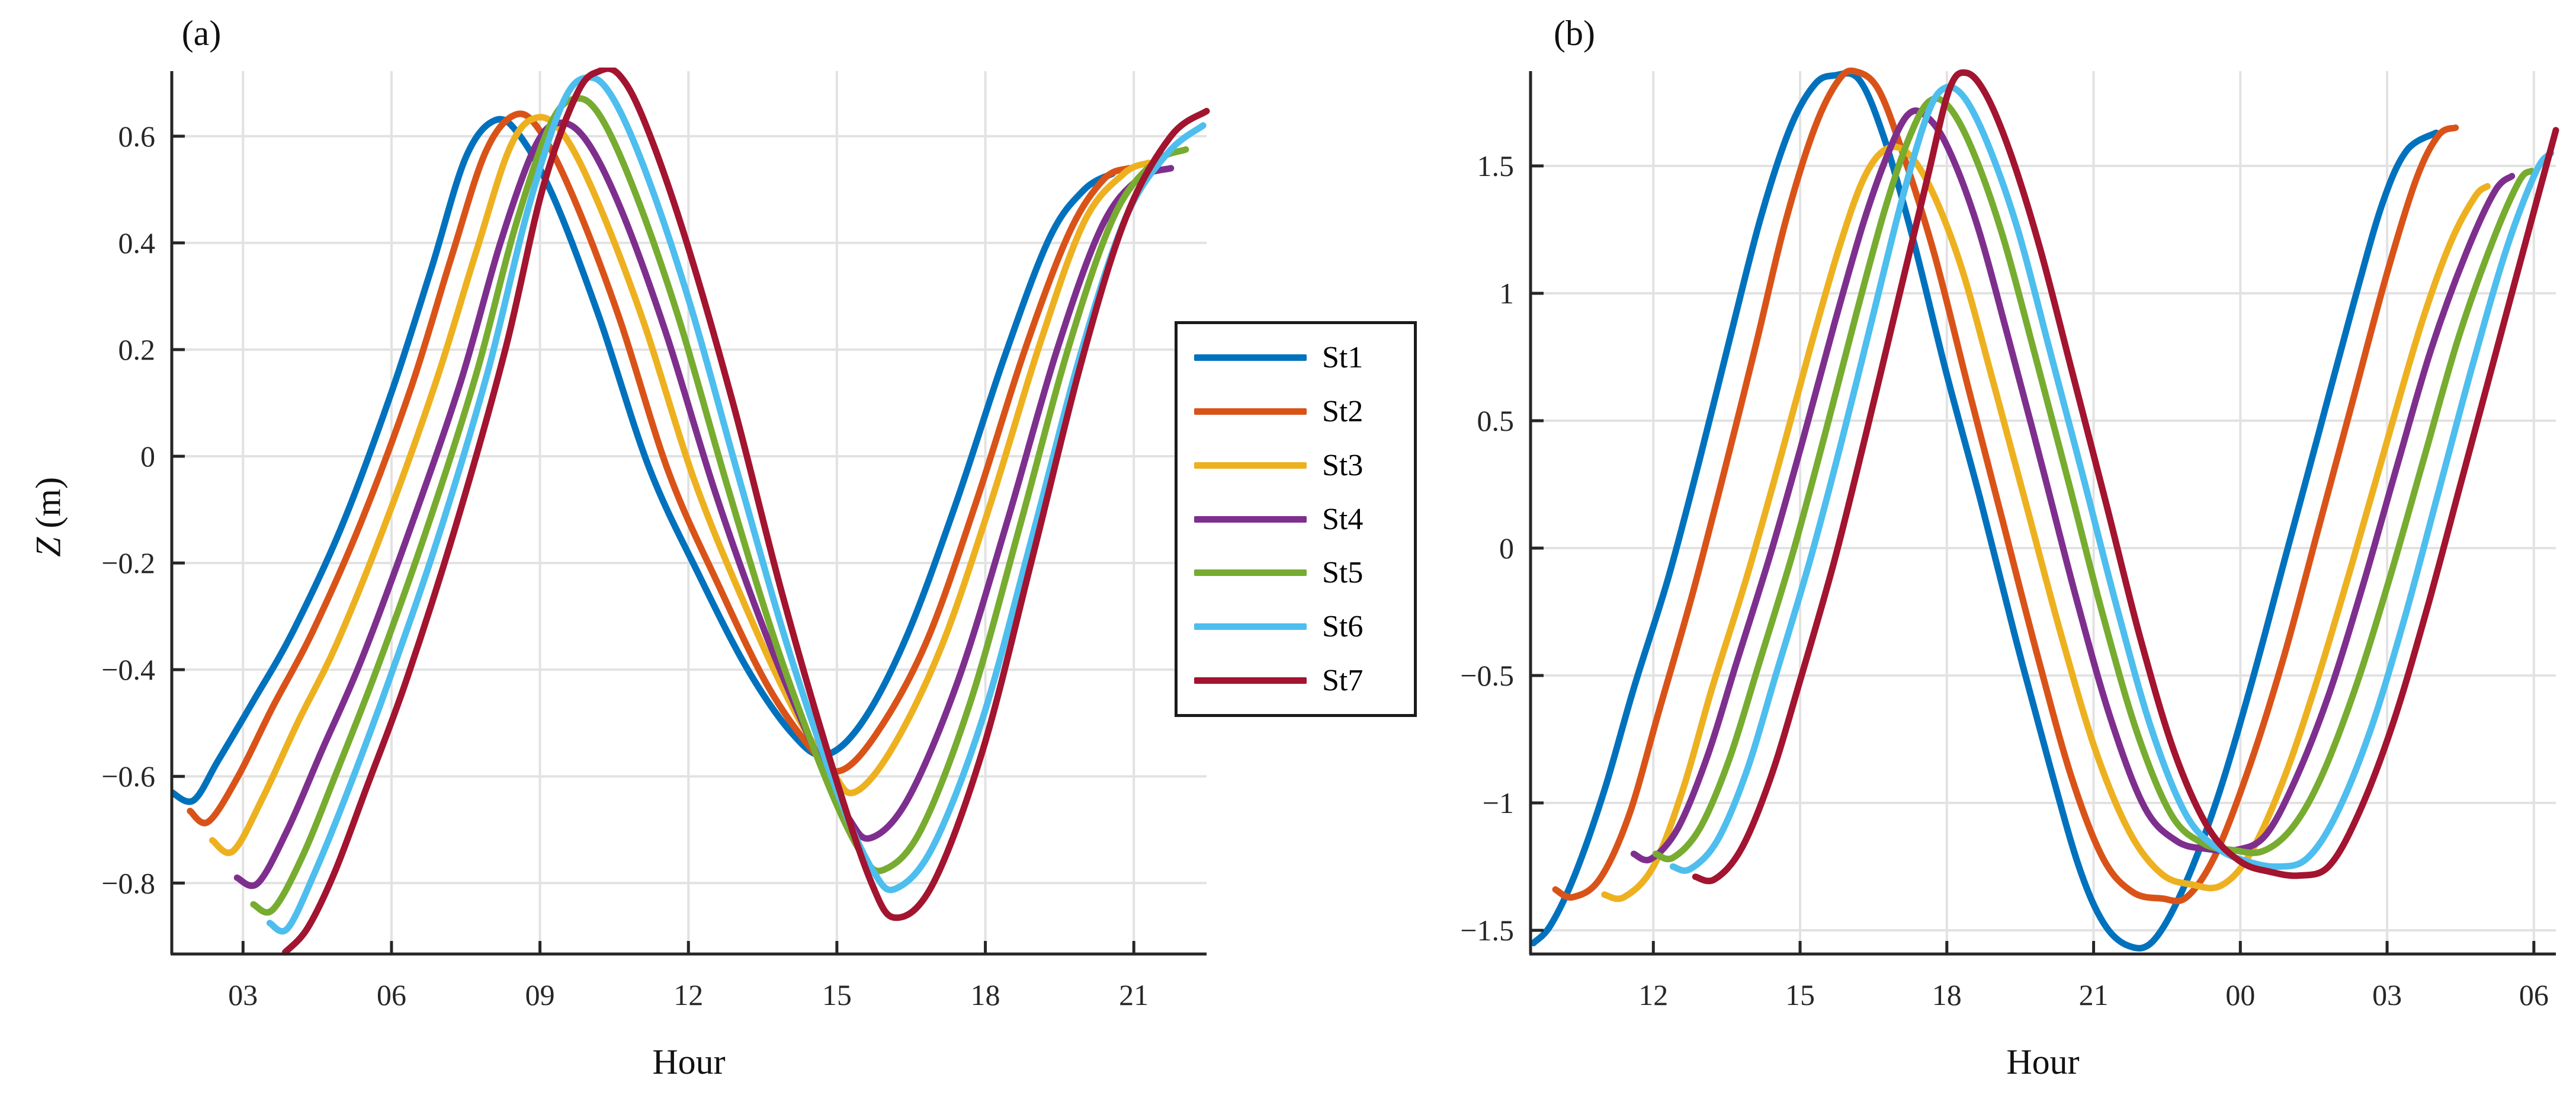 The height and width of the screenshot is (1098, 2576). I want to click on y-tick-label-0.6: 0.6, so click(137, 136).